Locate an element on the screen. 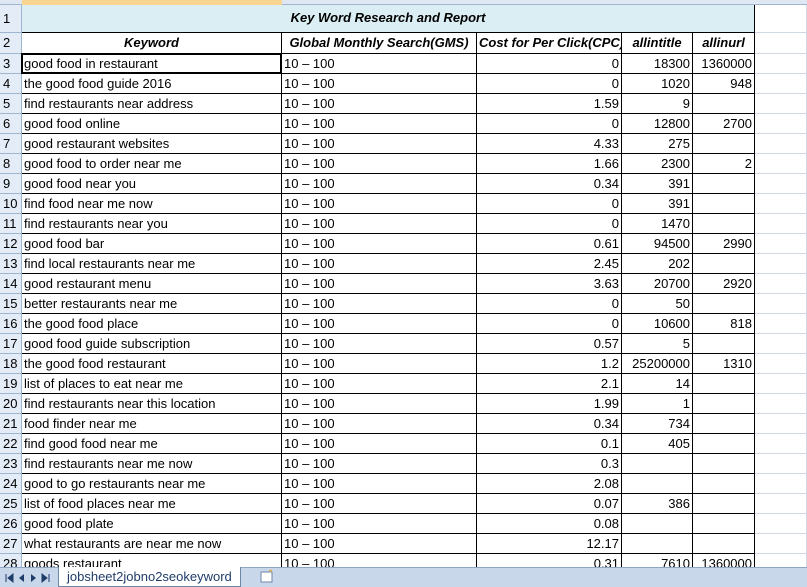 The width and height of the screenshot is (807, 587). last-sheet-button is located at coordinates (45, 578).